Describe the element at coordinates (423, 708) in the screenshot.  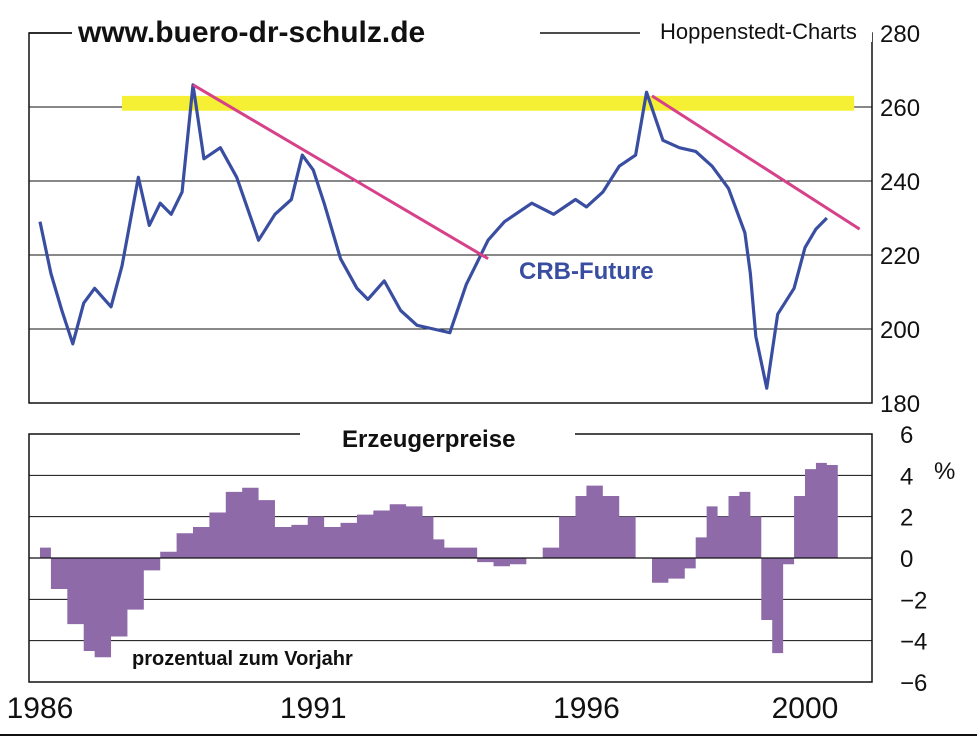
I see `x-tick-labels: 1986 1991 1996 2000` at that location.